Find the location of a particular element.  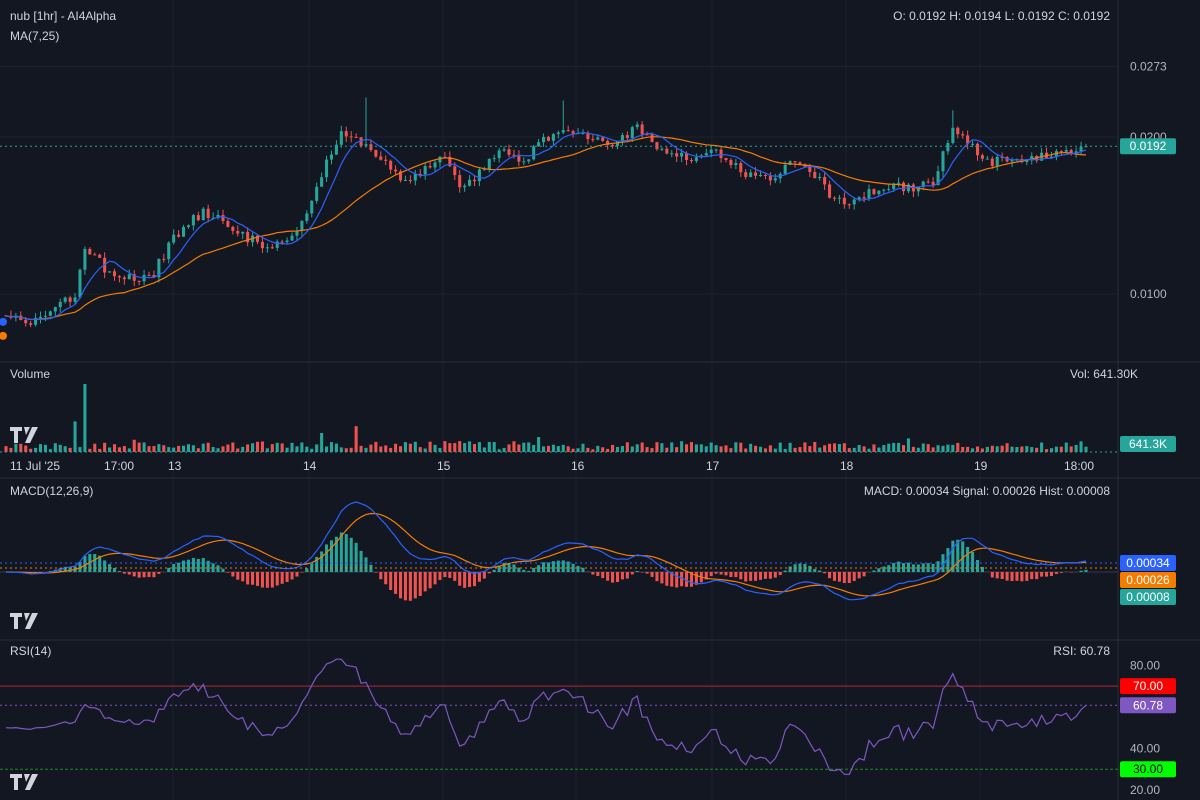

hist-badge: 0.00008 is located at coordinates (1148, 597).